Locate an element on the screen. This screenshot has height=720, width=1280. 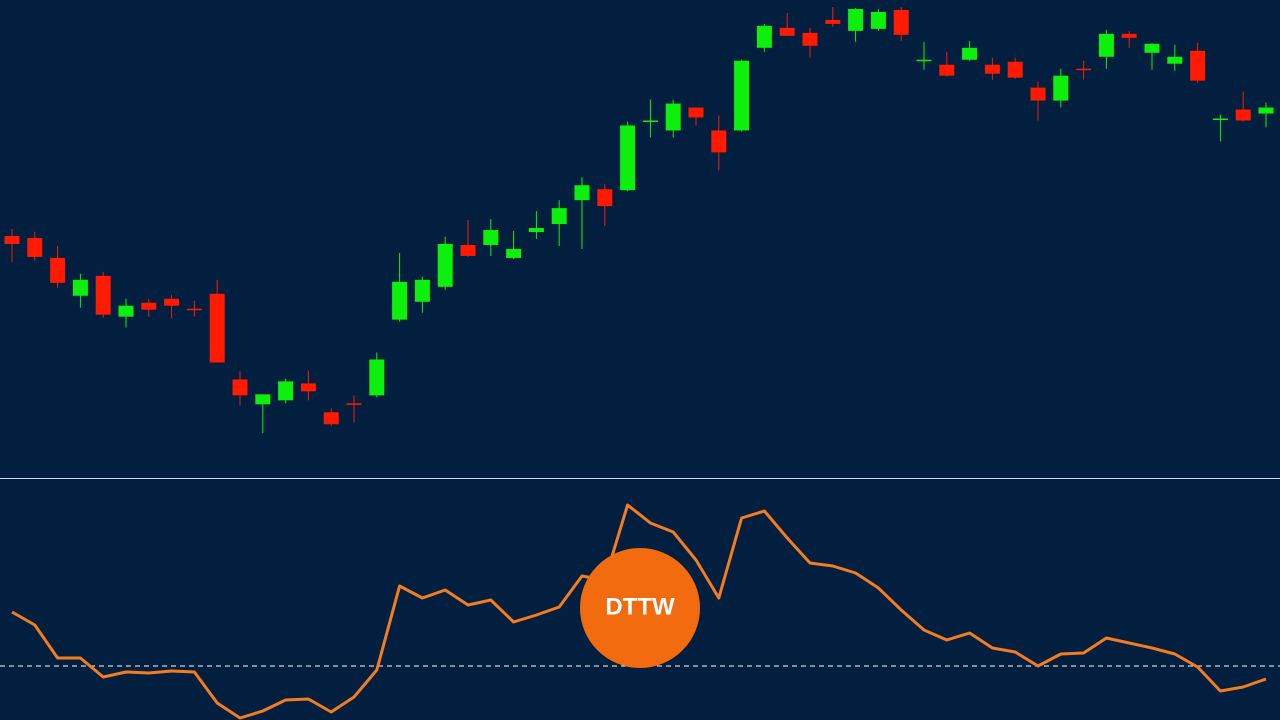
logo: DTTW is located at coordinates (640, 608).